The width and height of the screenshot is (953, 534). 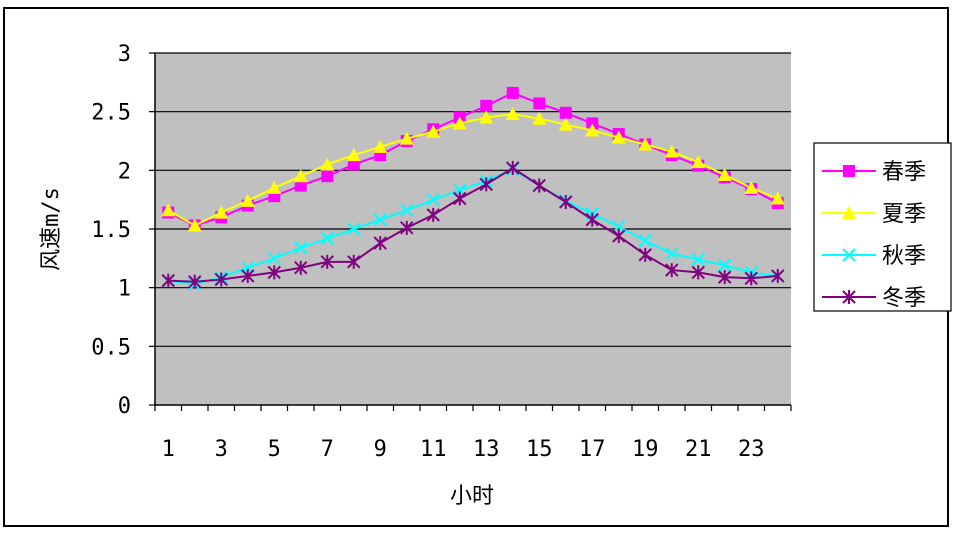 What do you see at coordinates (274, 449) in the screenshot?
I see `x-tick-label: 5` at bounding box center [274, 449].